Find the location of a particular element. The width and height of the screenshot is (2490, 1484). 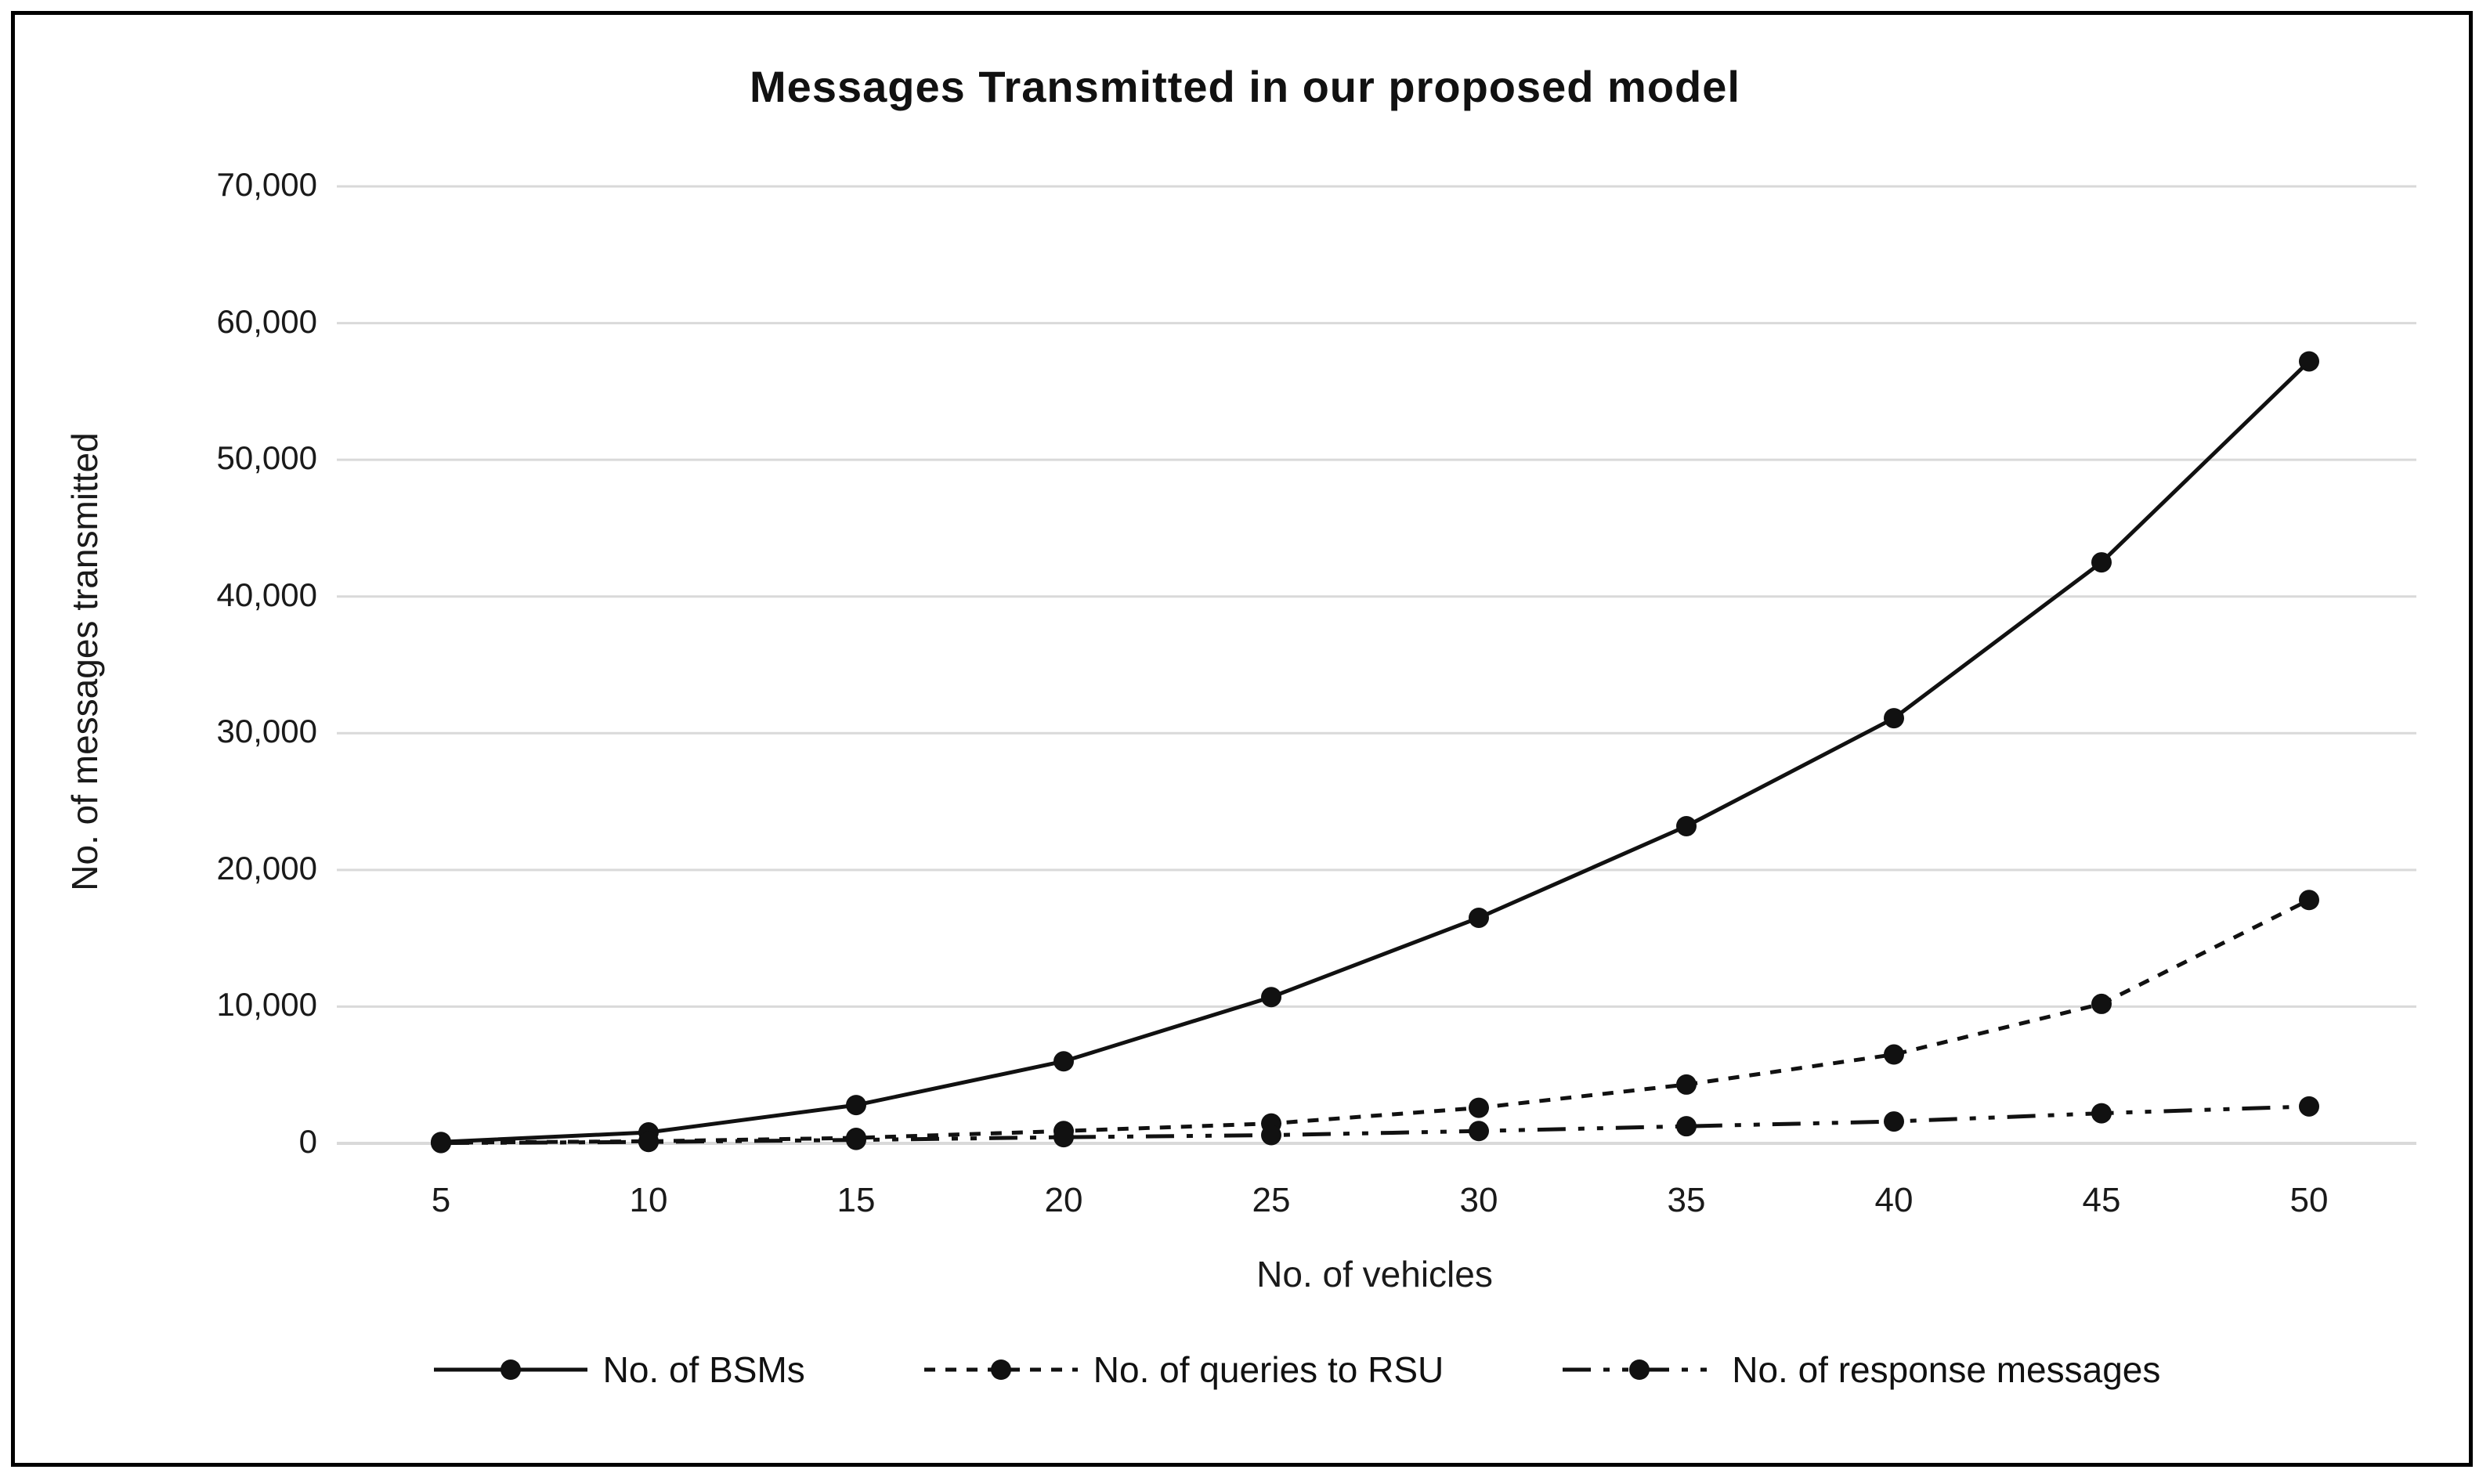

legend-item-no-of-bsms: No. of BSMs is located at coordinates (618, 1370).